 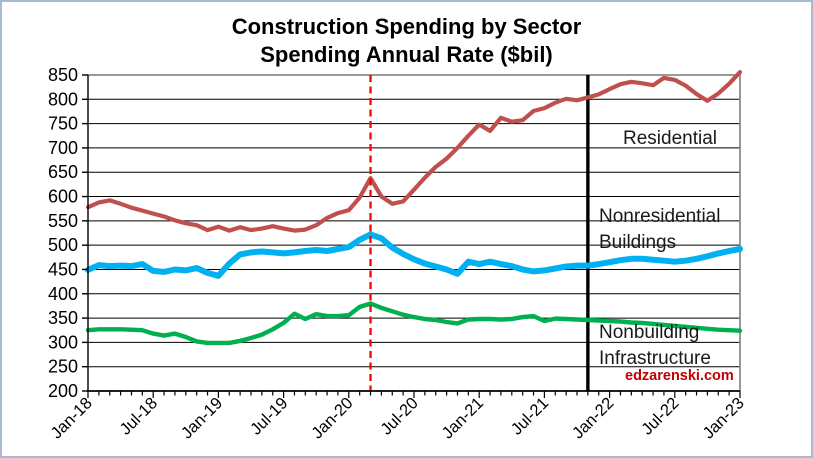 I want to click on chart-title-line2: Spending Annual Rate ($bil), so click(x=406, y=54).